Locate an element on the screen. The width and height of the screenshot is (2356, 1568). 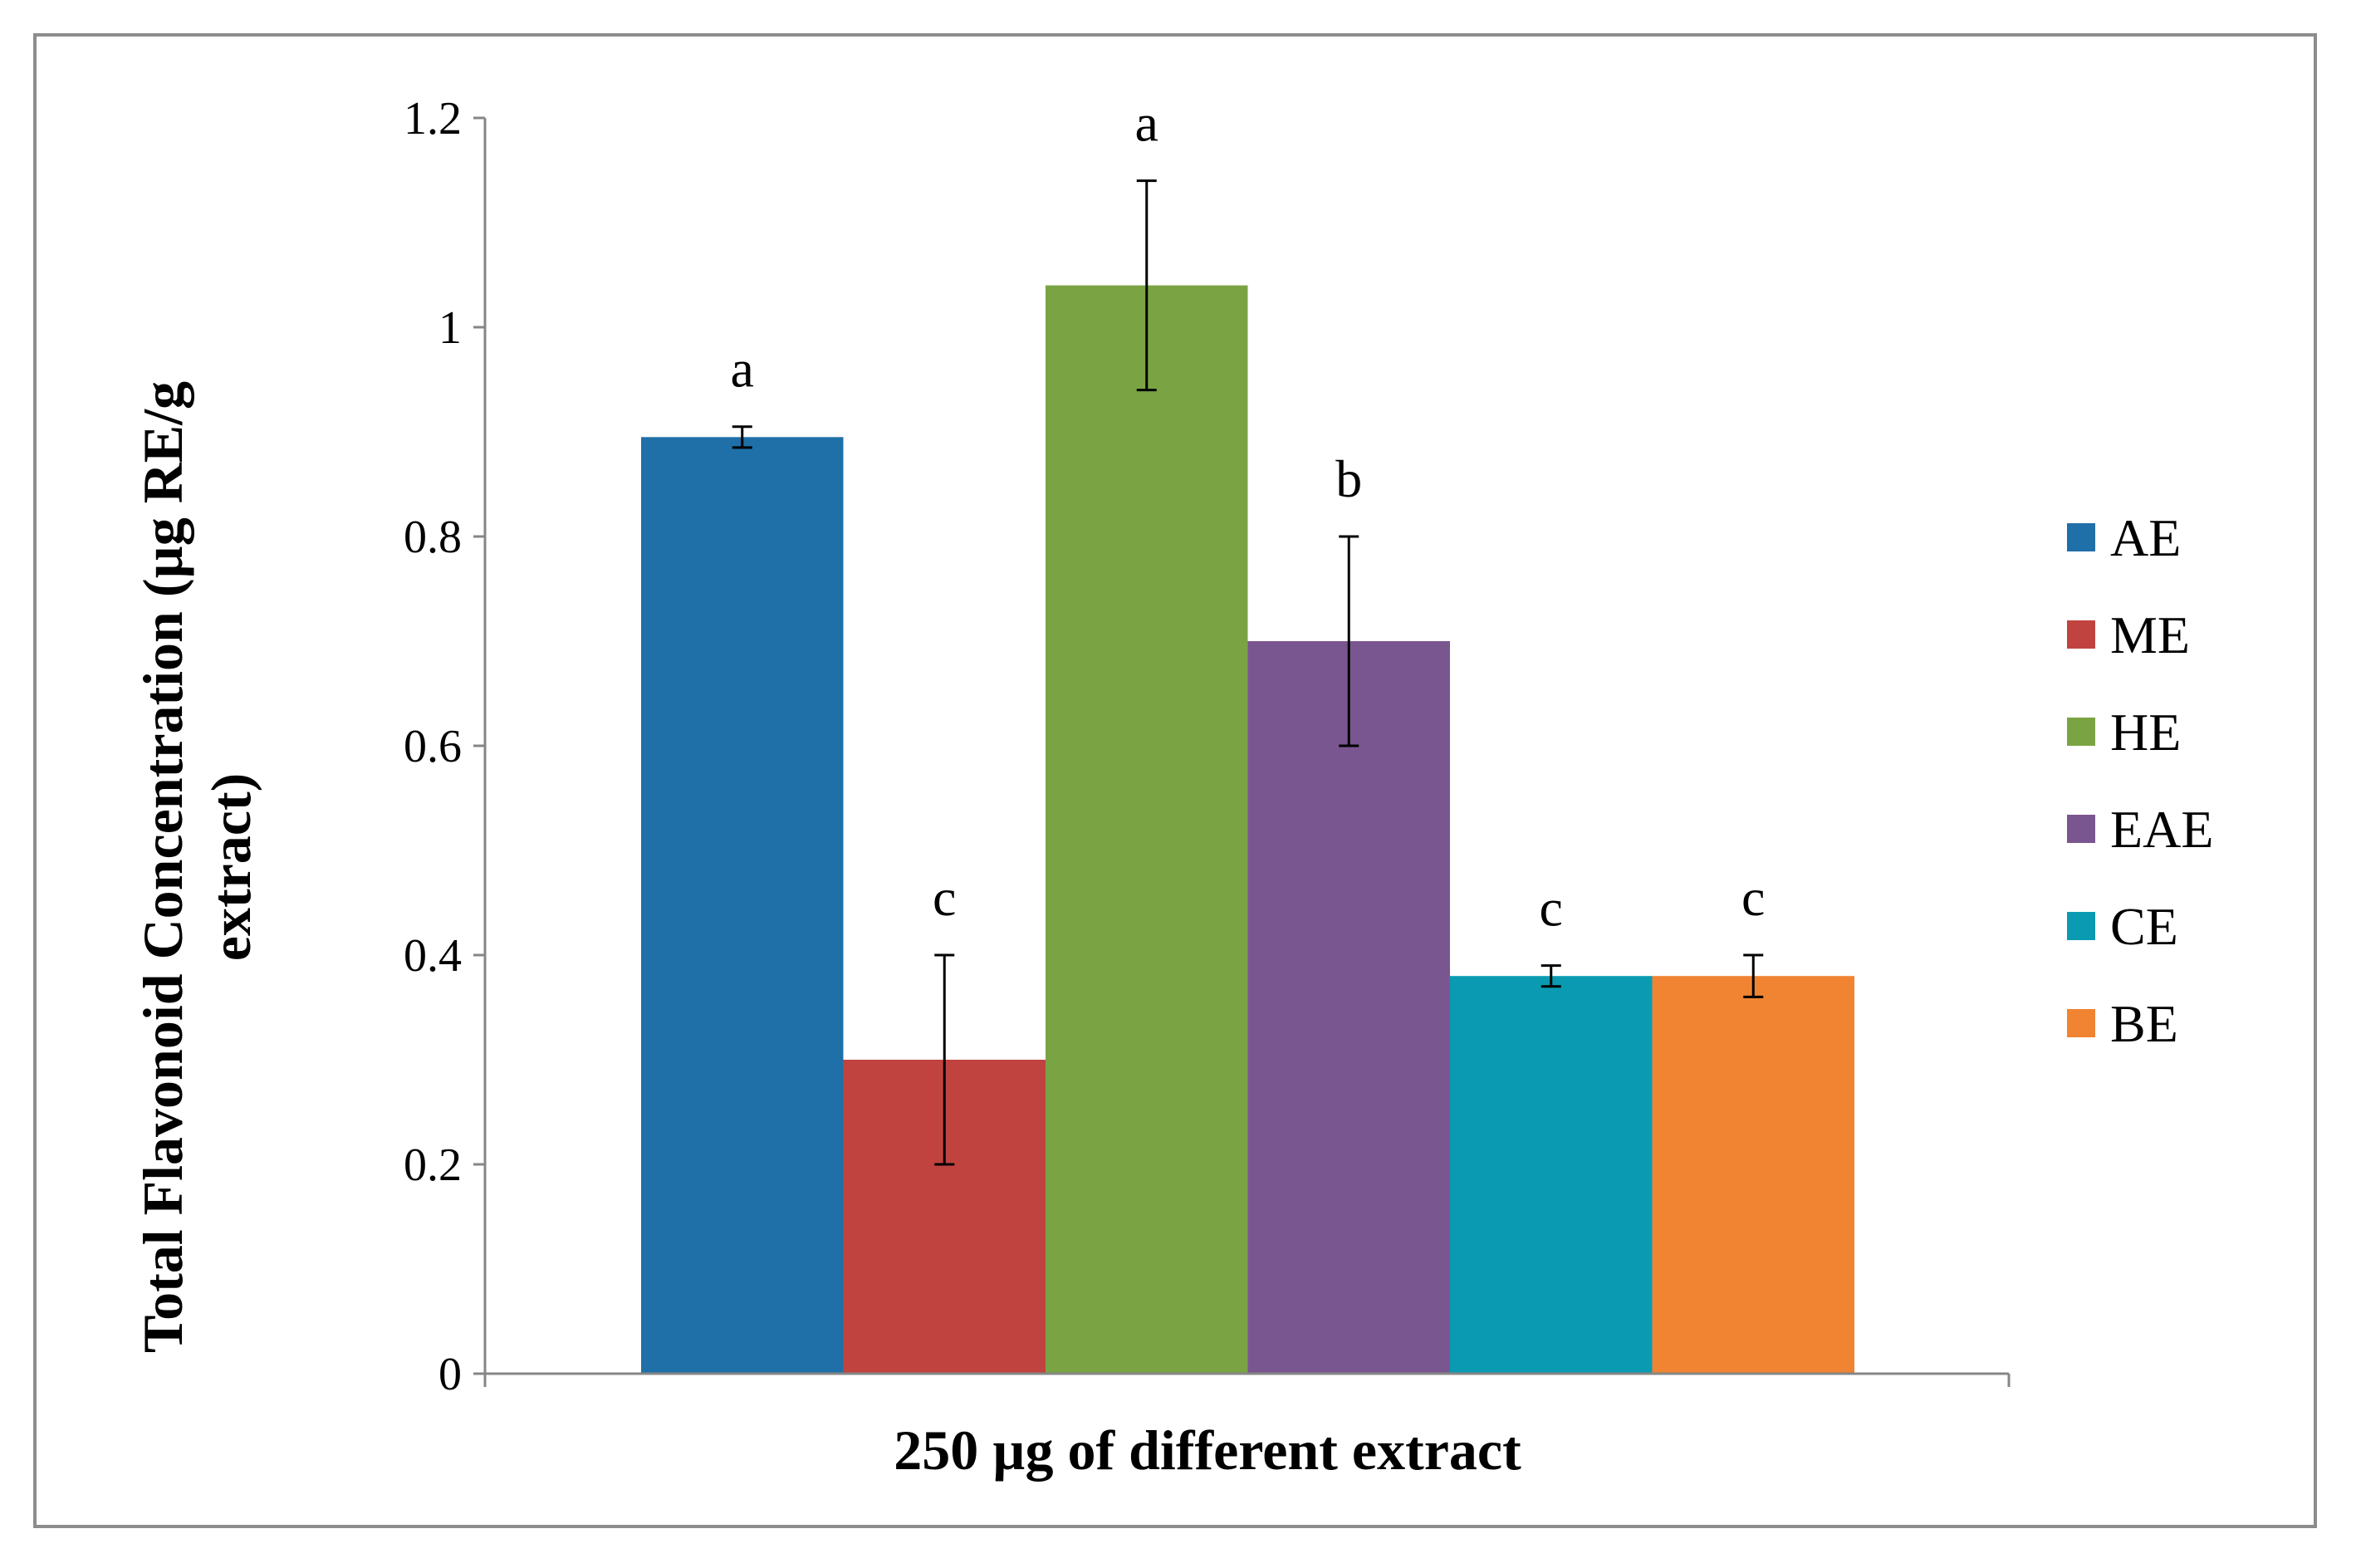
error-bar-me is located at coordinates (944, 1059).